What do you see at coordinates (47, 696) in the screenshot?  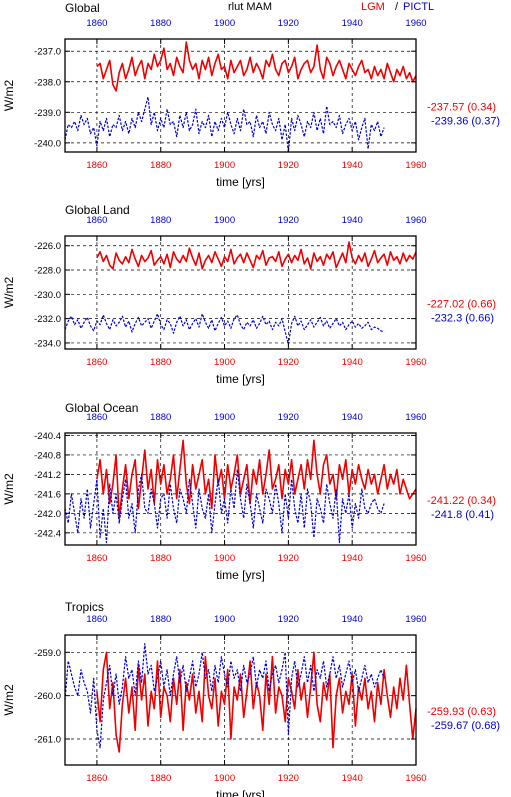 I see `y-tick-label: -260.0` at bounding box center [47, 696].